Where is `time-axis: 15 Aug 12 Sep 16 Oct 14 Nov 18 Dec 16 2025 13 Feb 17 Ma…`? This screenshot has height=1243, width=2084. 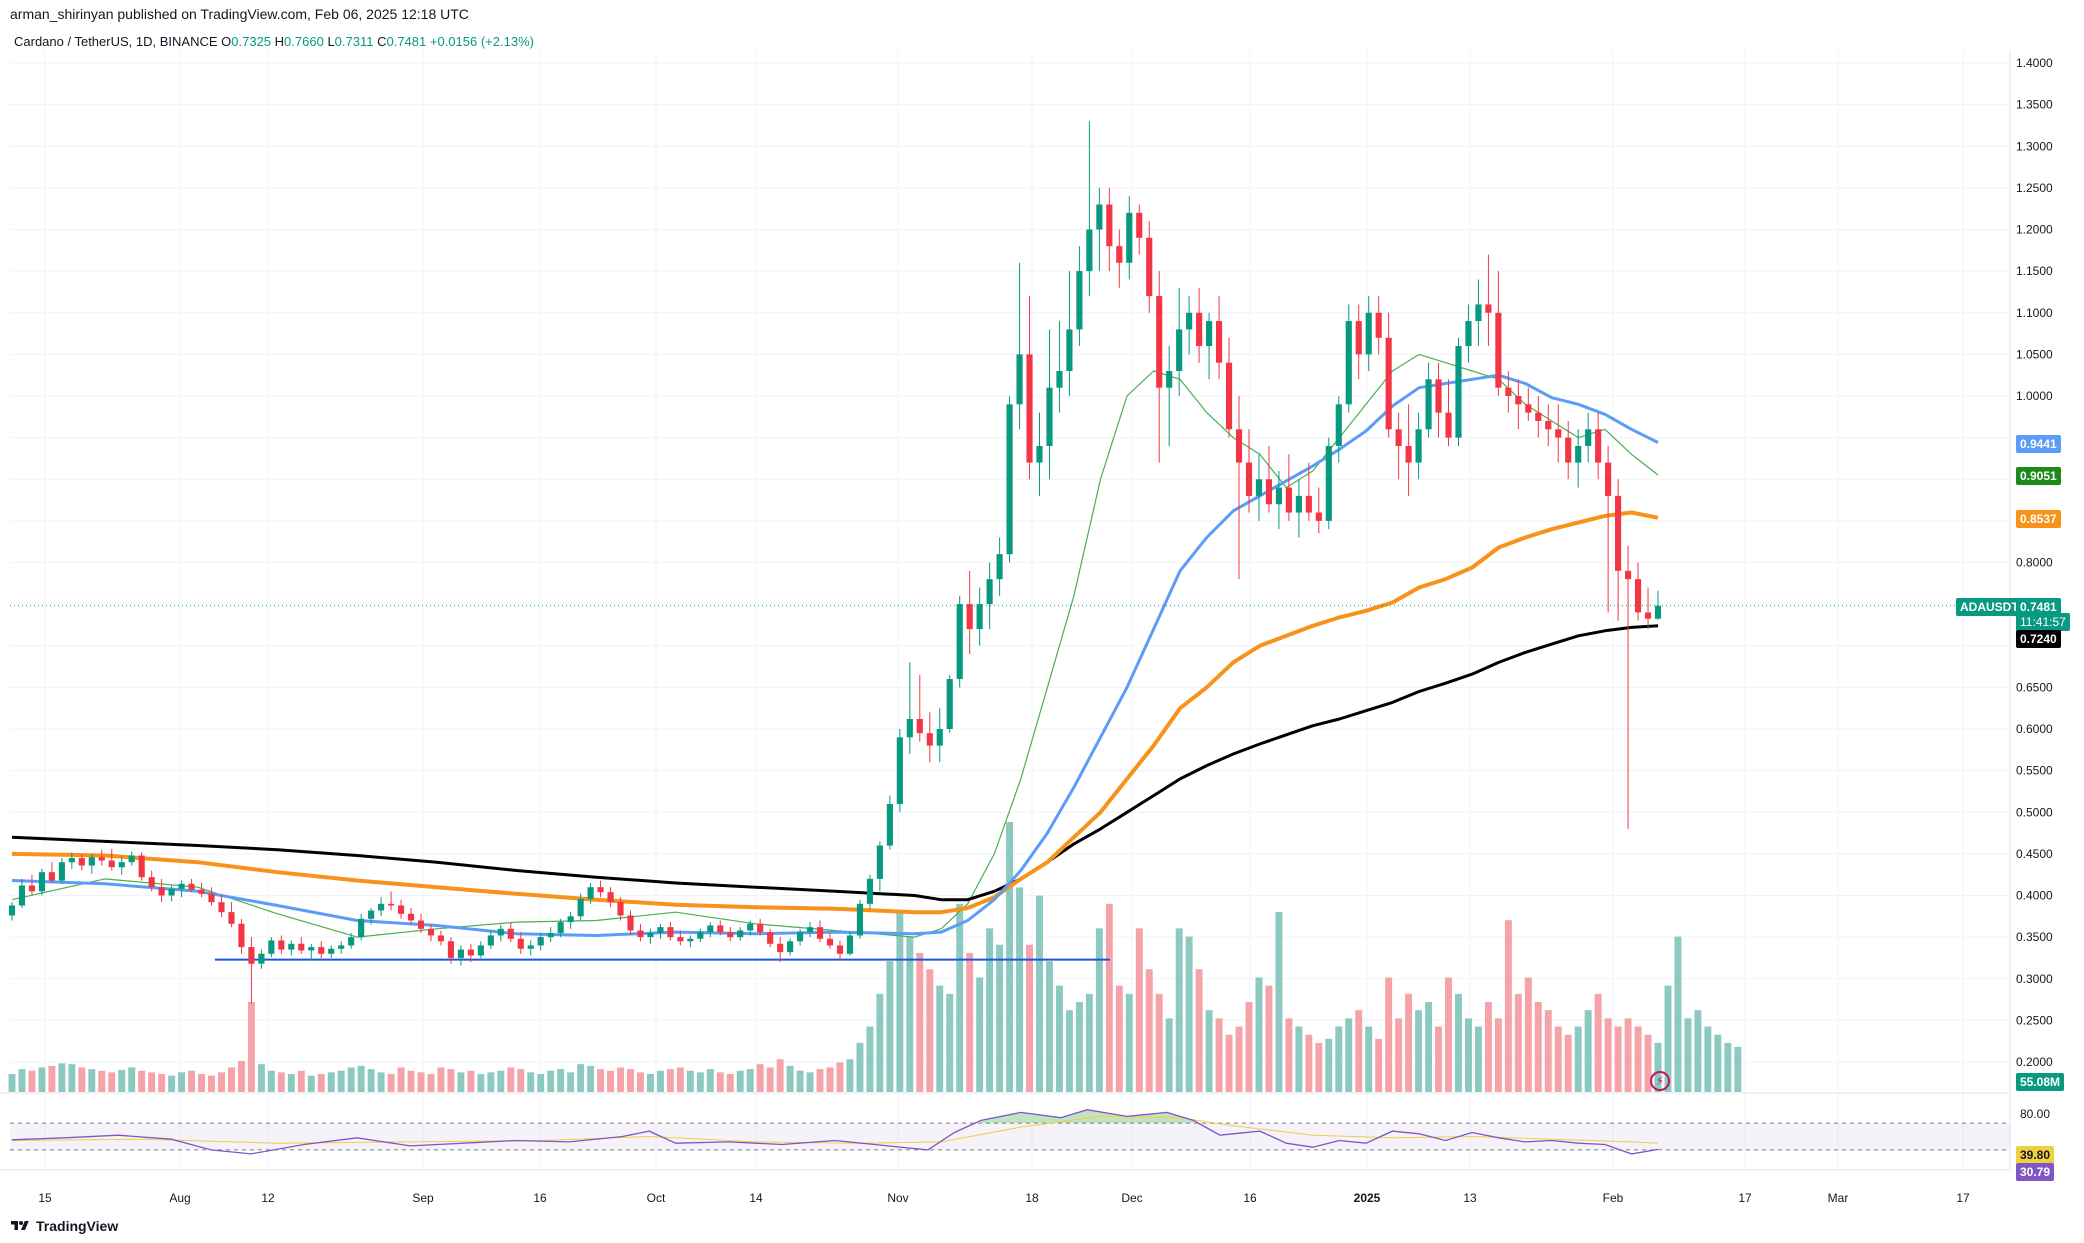 time-axis: 15 Aug 12 Sep 16 Oct 14 Nov 18 Dec 16 2025 13 Feb 17 Ma… is located at coordinates (1004, 1198).